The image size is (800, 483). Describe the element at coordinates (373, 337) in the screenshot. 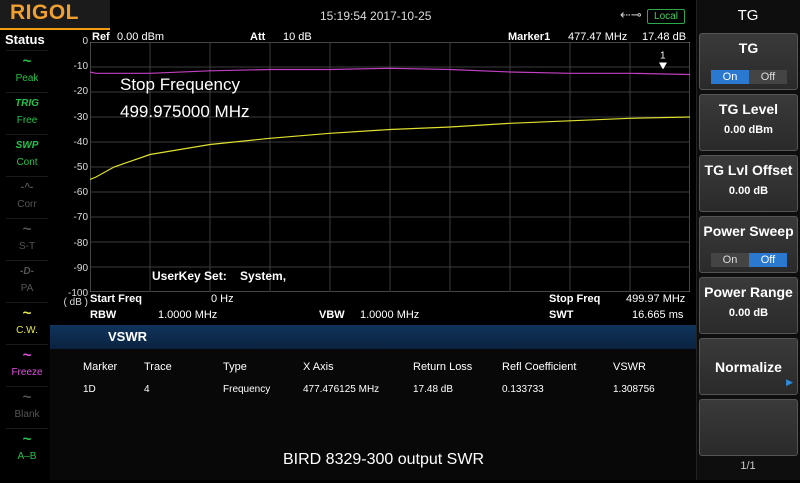

I see `vswr-panel-header` at that location.